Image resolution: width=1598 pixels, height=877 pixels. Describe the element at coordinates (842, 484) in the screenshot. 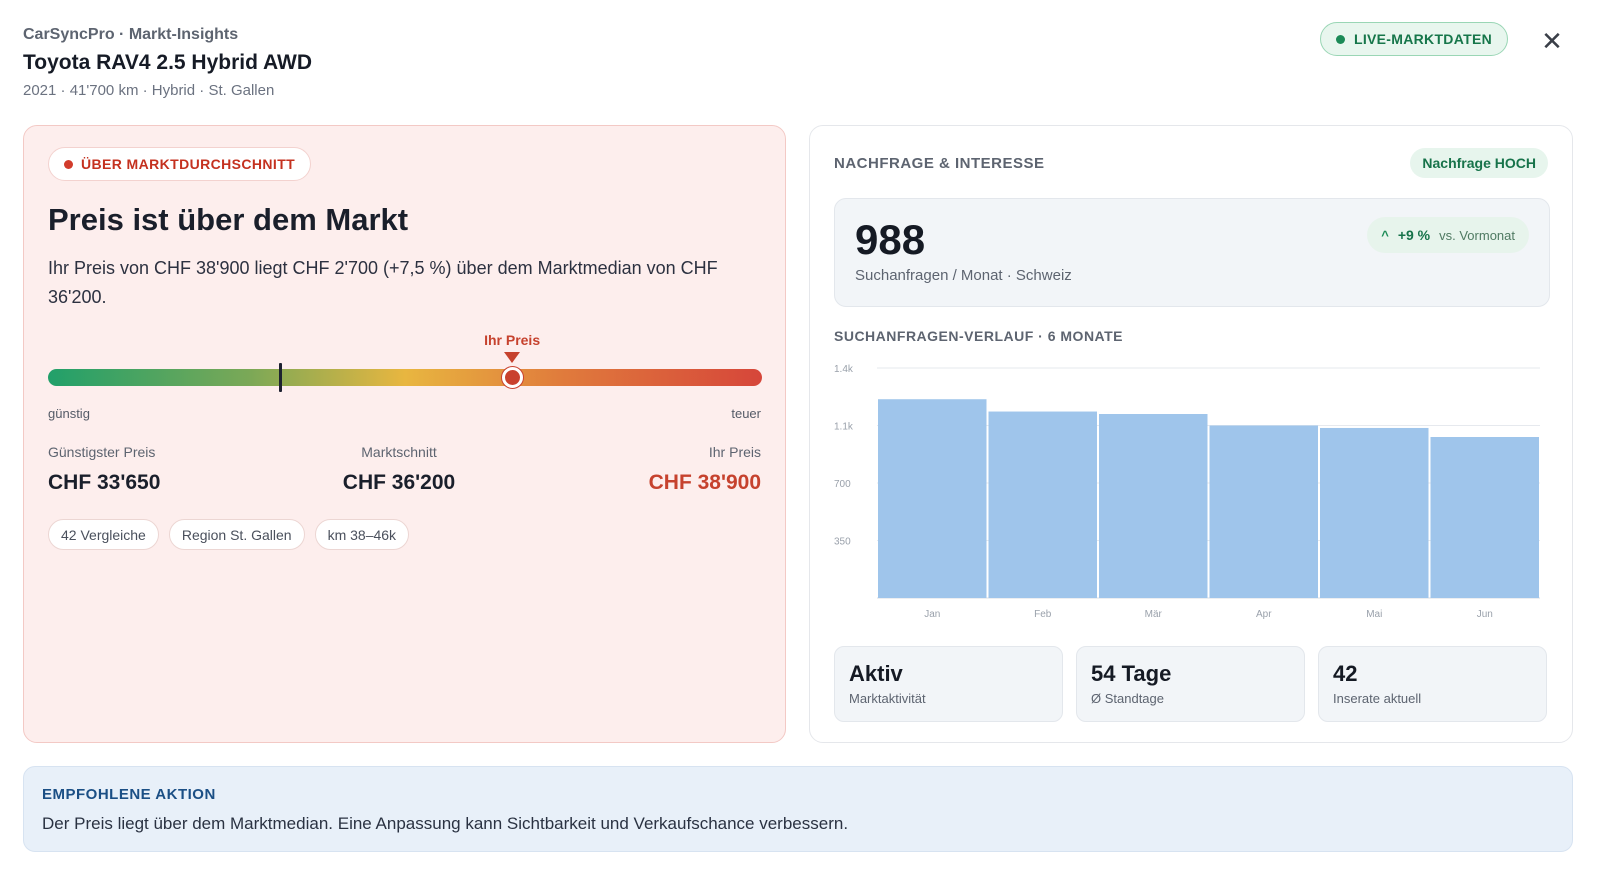

I see `y-tick-label: 700` at that location.